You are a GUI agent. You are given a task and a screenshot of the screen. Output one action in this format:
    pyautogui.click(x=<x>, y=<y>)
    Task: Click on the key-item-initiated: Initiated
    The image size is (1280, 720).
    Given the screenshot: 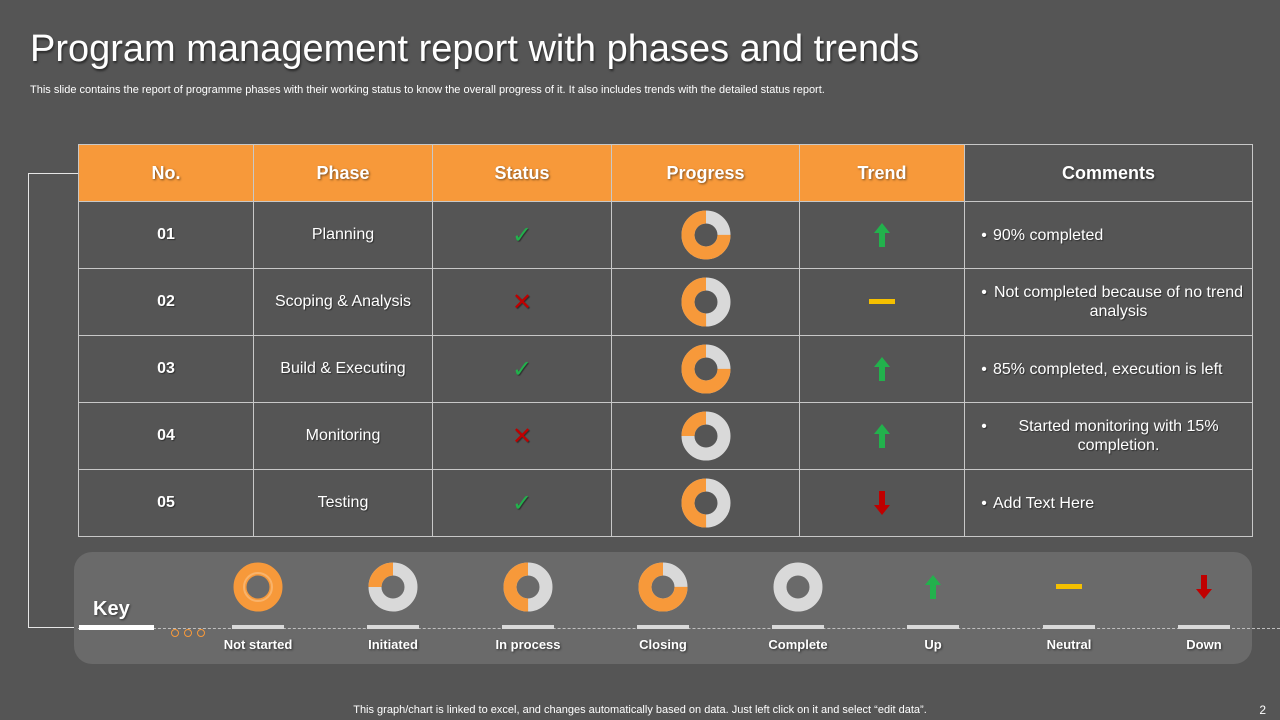 What is the action you would take?
    pyautogui.click(x=393, y=606)
    